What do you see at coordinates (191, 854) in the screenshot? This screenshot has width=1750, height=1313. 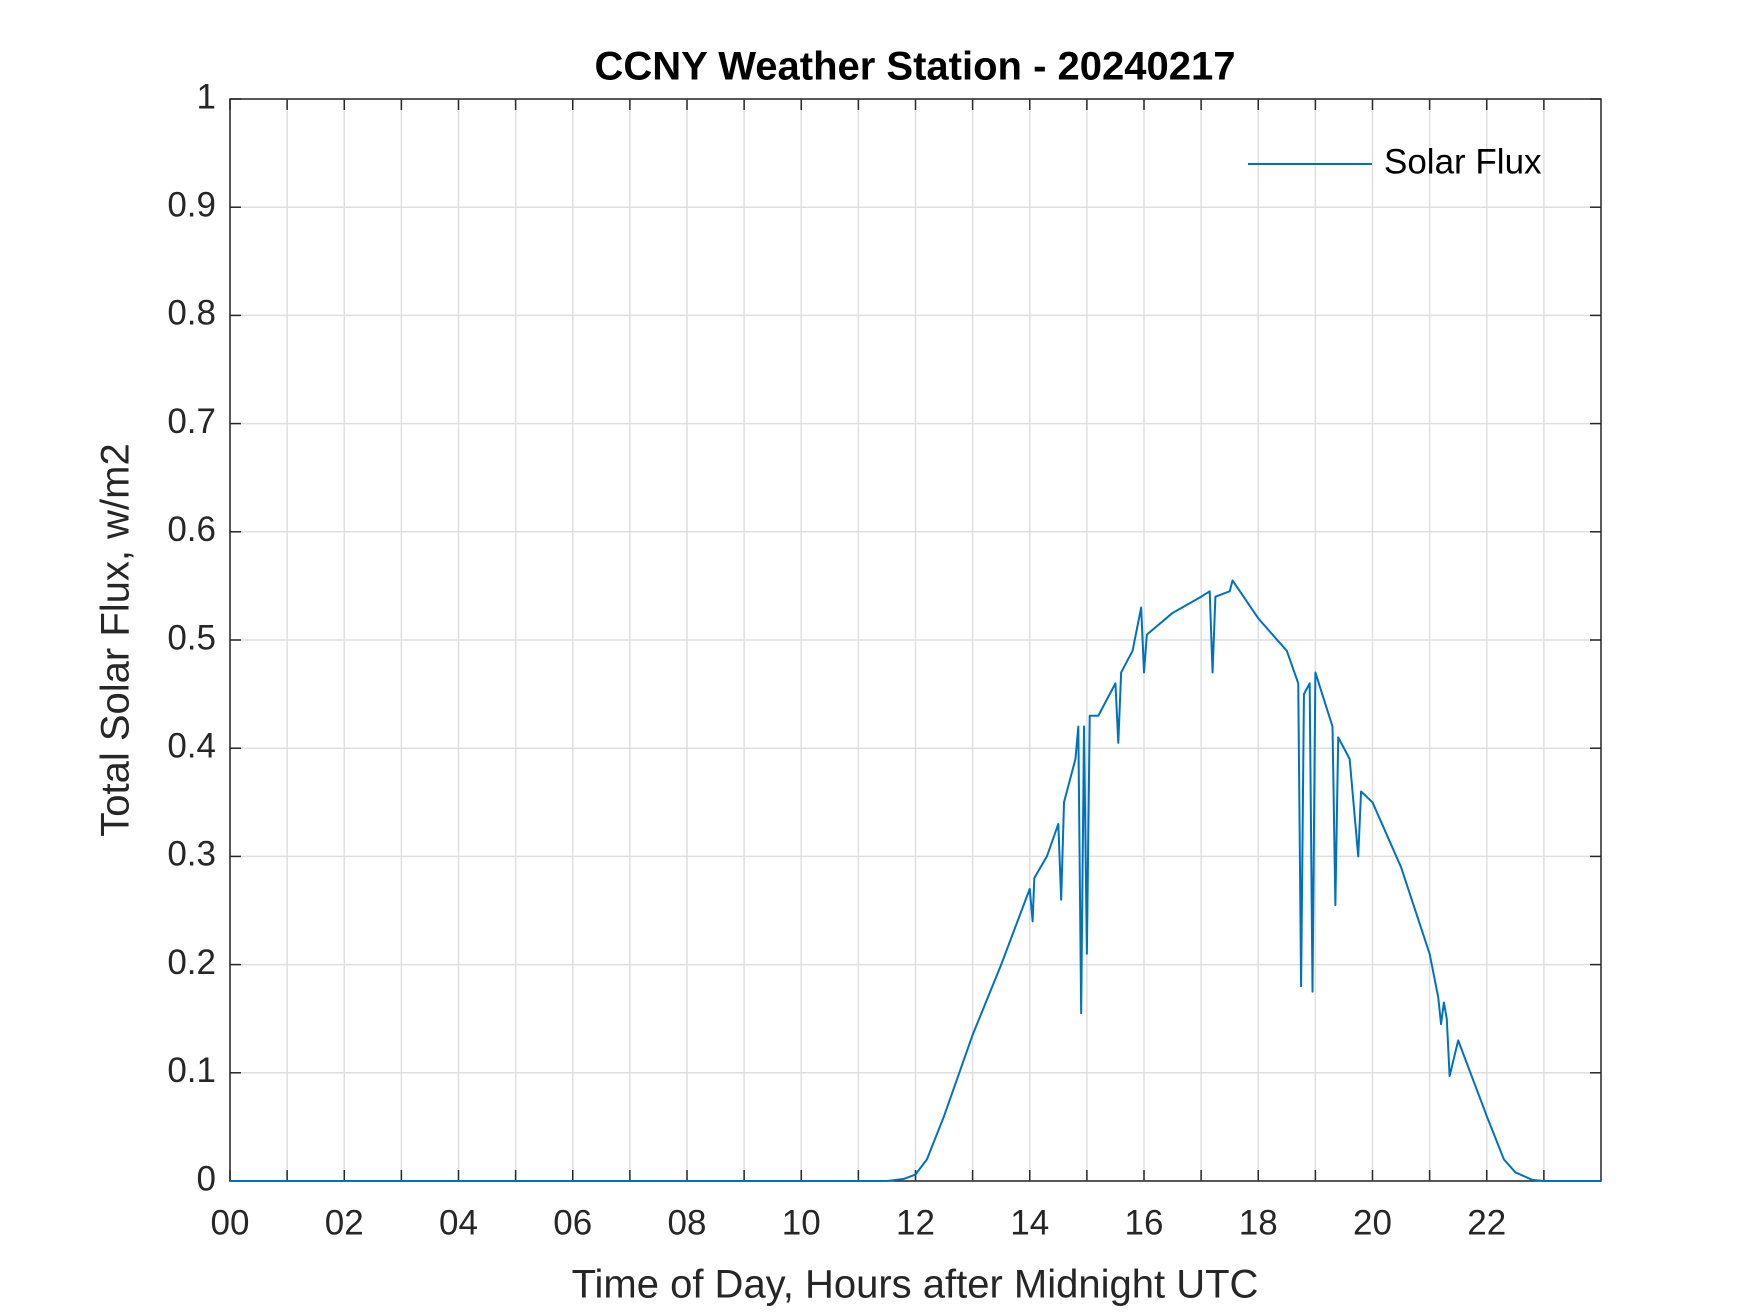 I see `y-tick-label: 0.3` at bounding box center [191, 854].